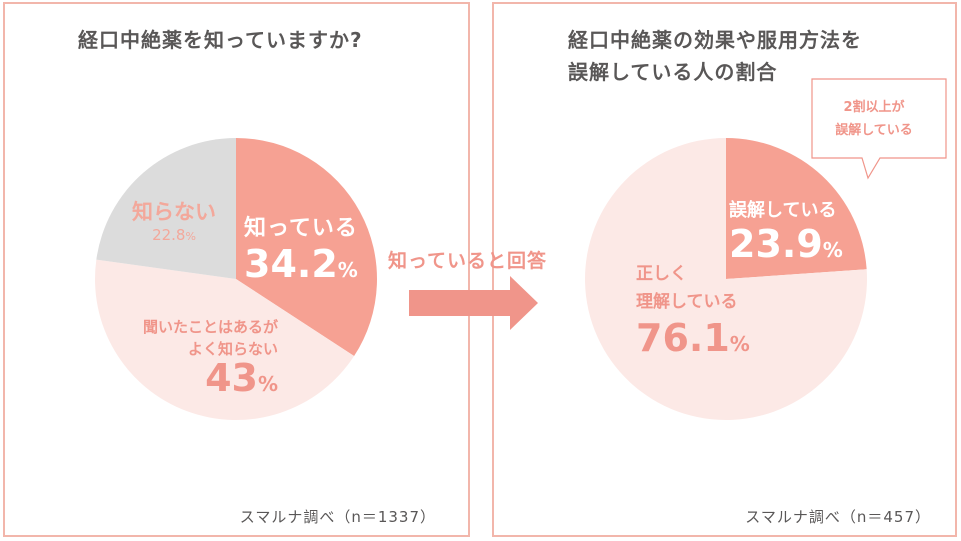 The width and height of the screenshot is (961, 541). What do you see at coordinates (776, 244) in the screenshot?
I see `slice-value: 23.9` at bounding box center [776, 244].